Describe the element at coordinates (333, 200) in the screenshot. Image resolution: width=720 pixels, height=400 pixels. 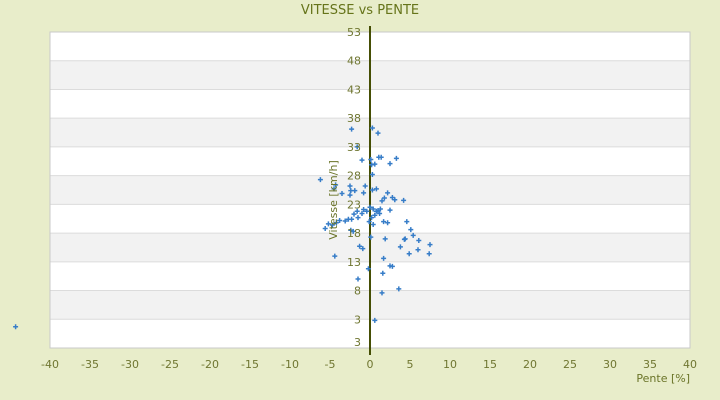
I see `y-axis-title: Vitesse [km/h]` at that location.